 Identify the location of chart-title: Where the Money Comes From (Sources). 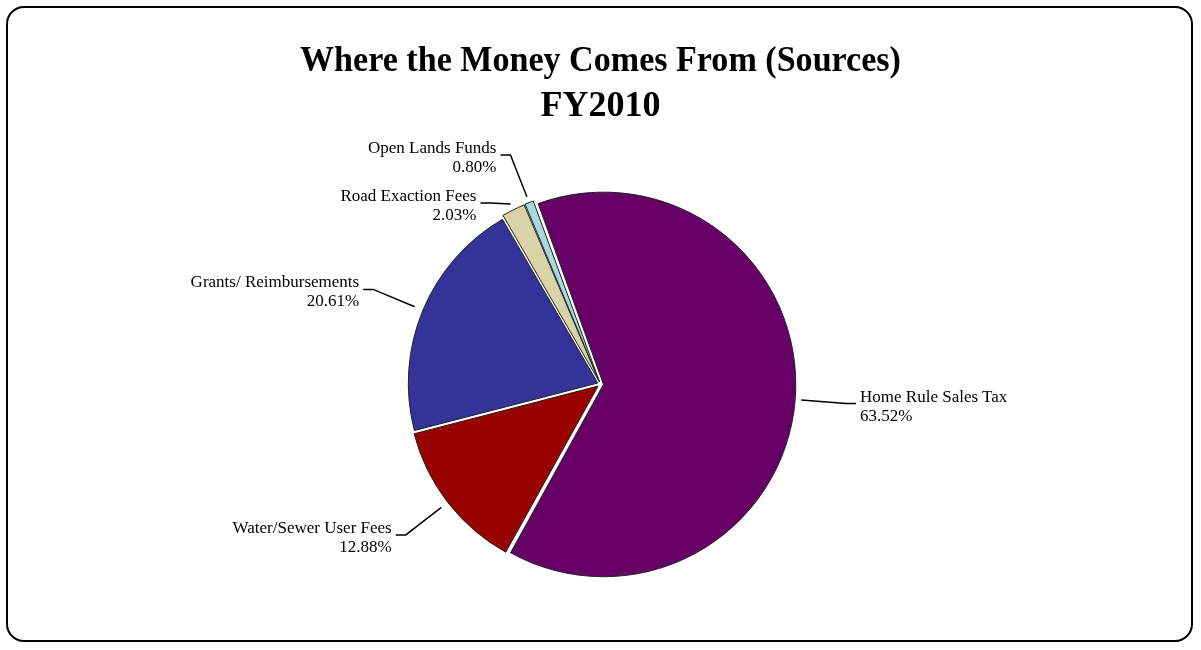
(600, 59).